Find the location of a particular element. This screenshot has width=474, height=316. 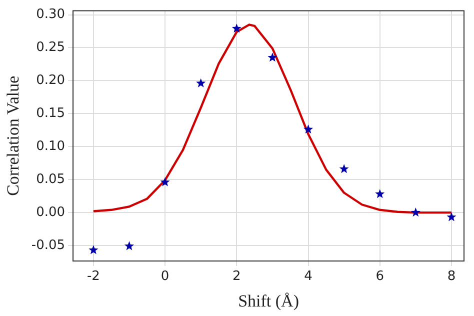

y-tick-label: 0.20 is located at coordinates (51, 80).